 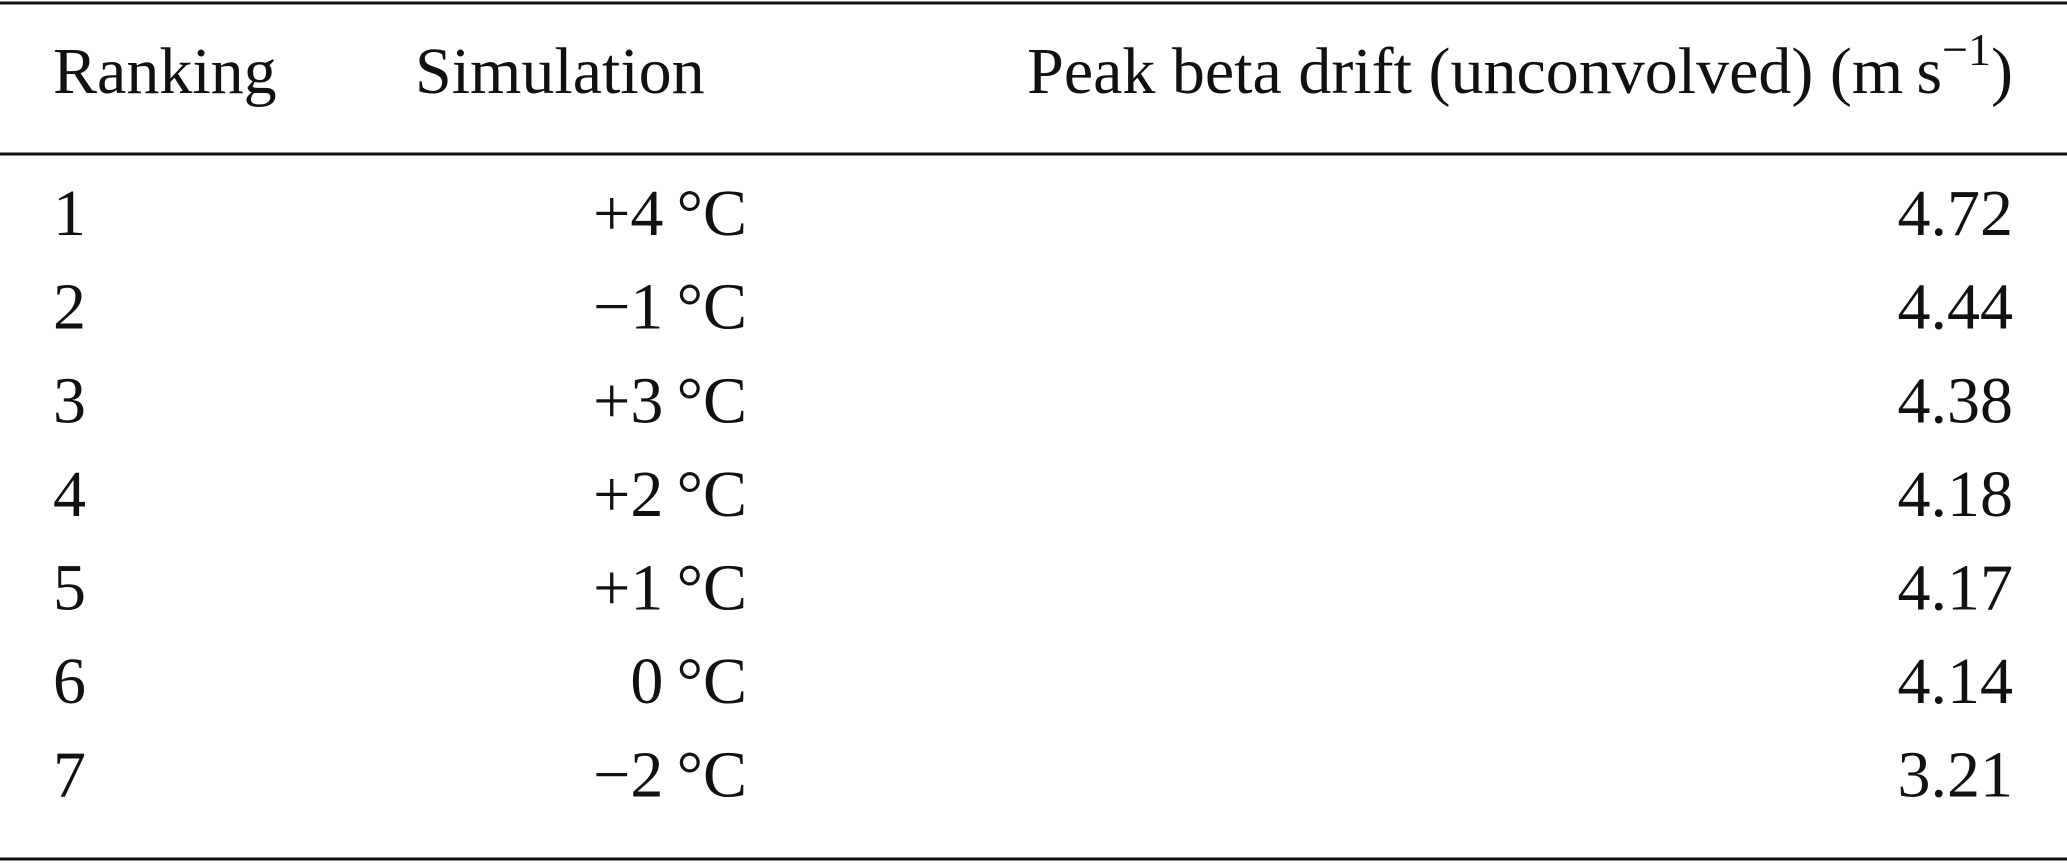 I want to click on header-peak-text: Peak beta drift (unconvolved) (m s, so click(x=1484, y=71).